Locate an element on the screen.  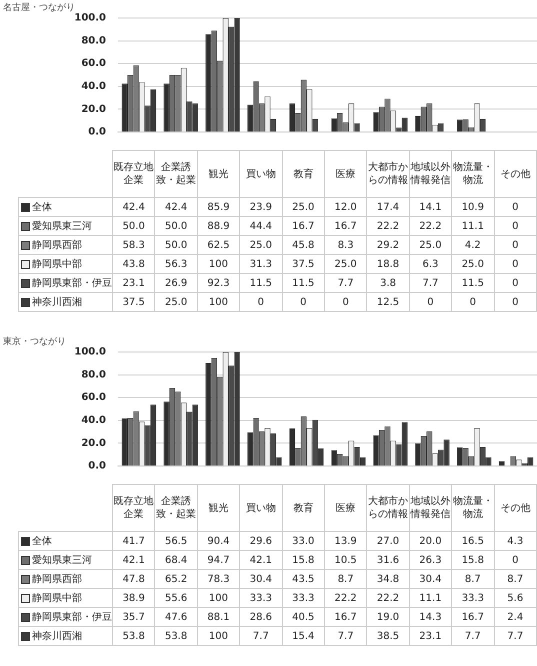
data-label: 55.6 is located at coordinates (176, 598).